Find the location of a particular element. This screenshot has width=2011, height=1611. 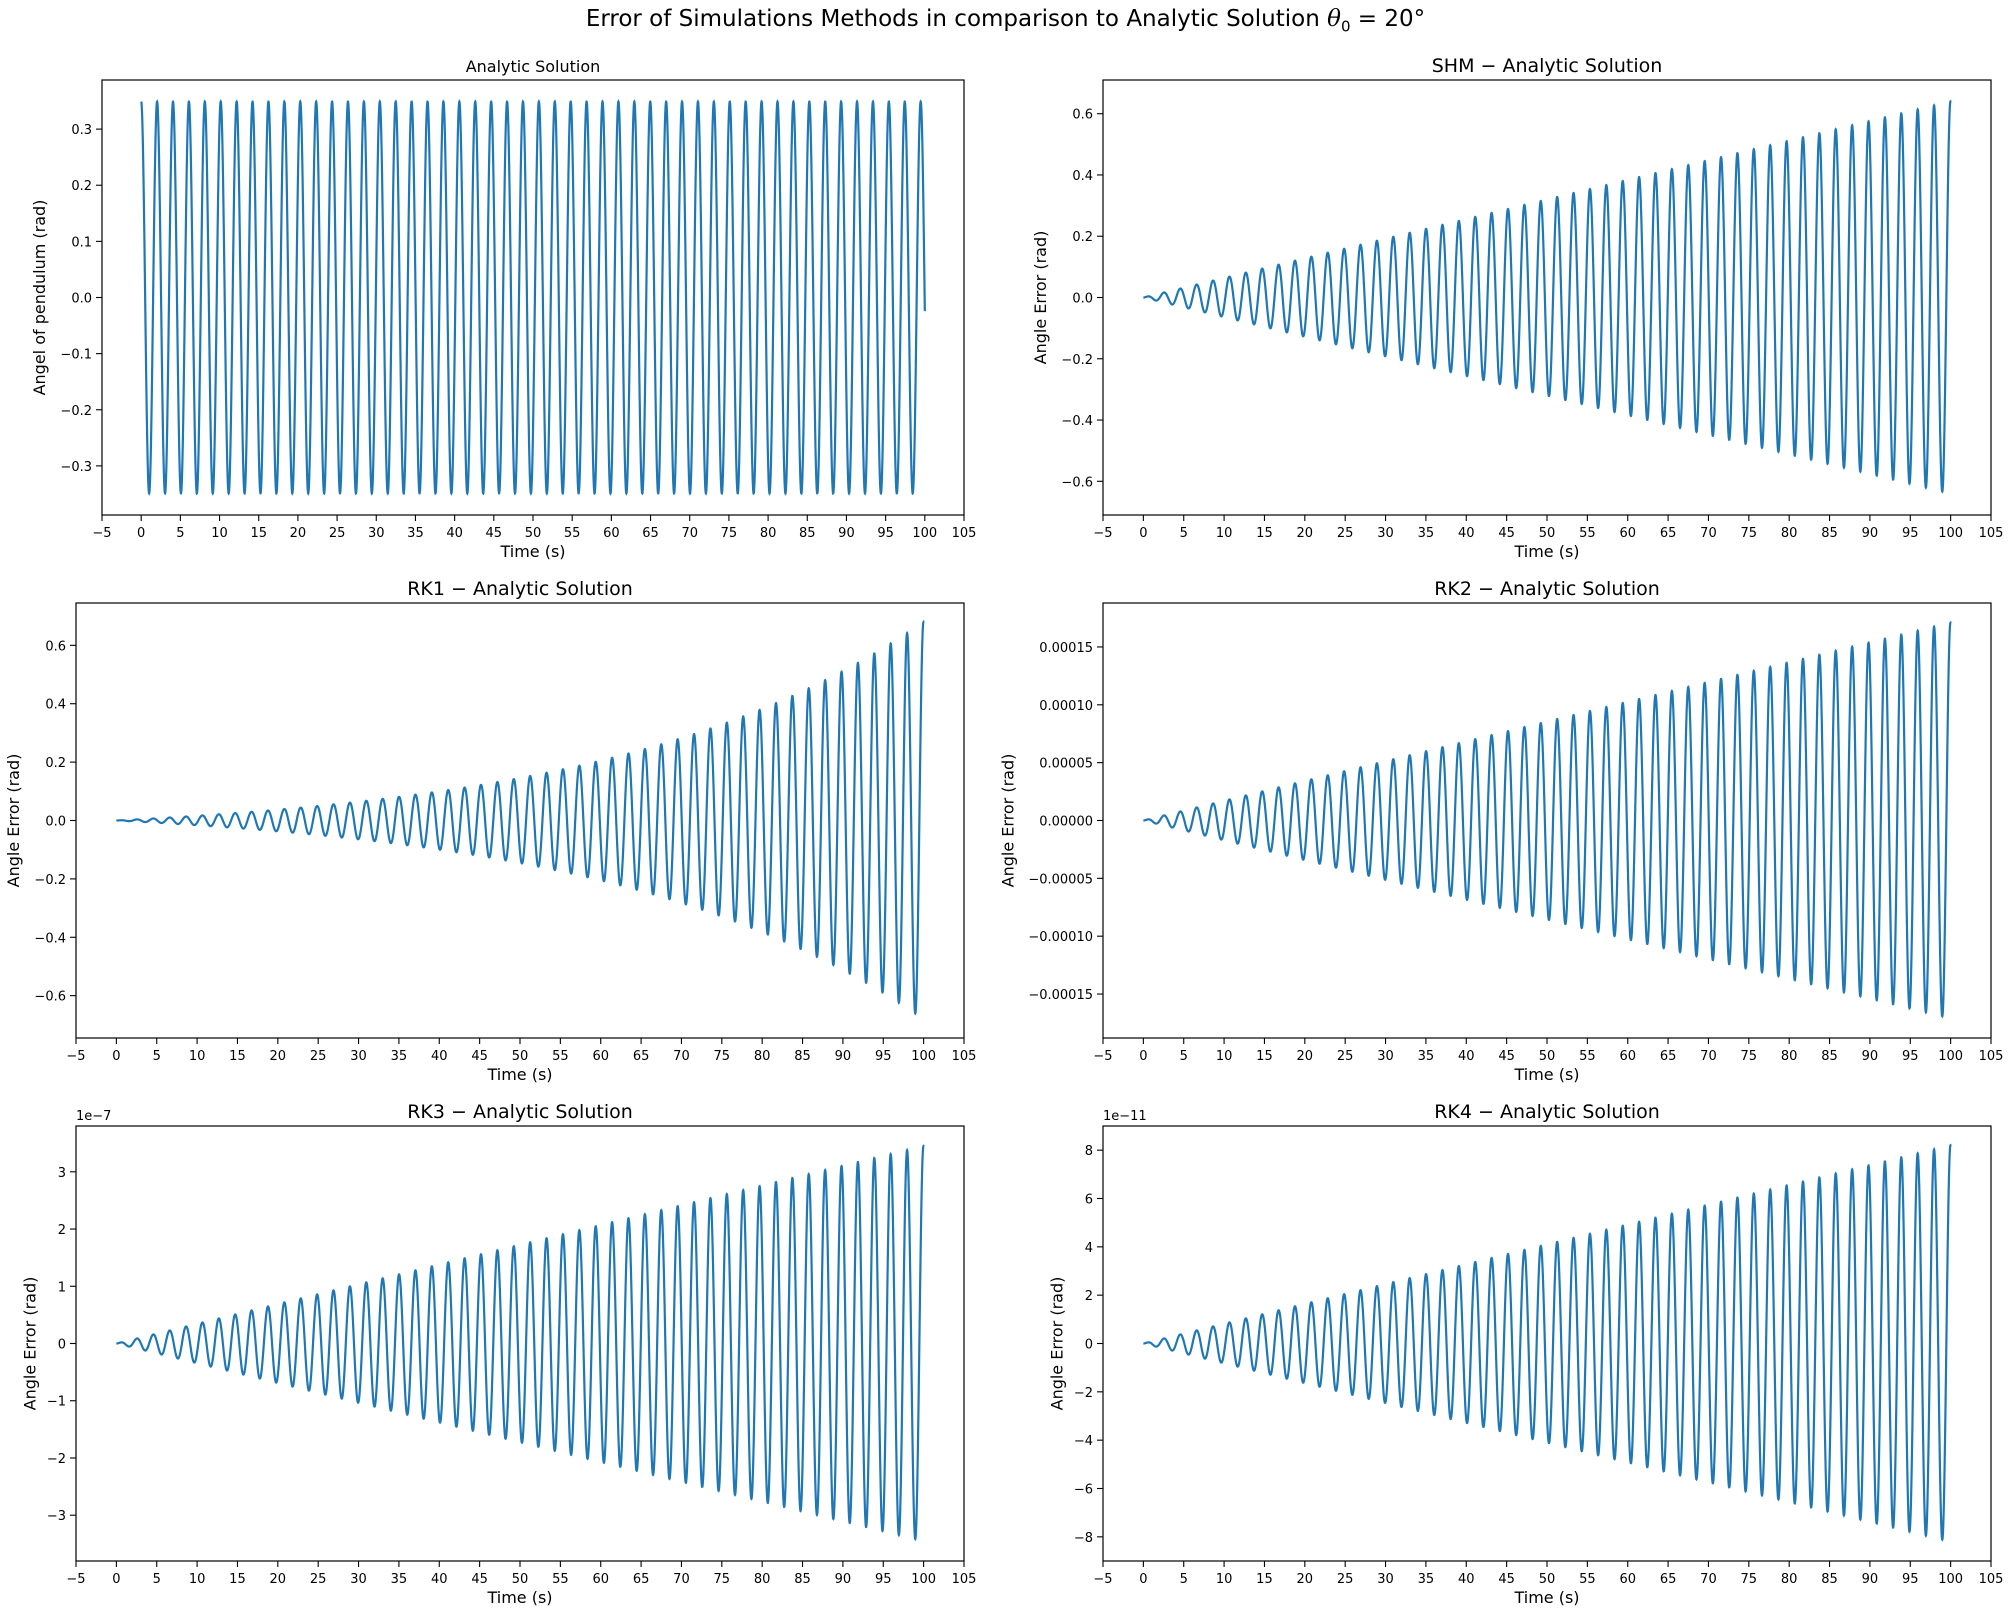

x-tick-label: 30 is located at coordinates (1385, 1056).